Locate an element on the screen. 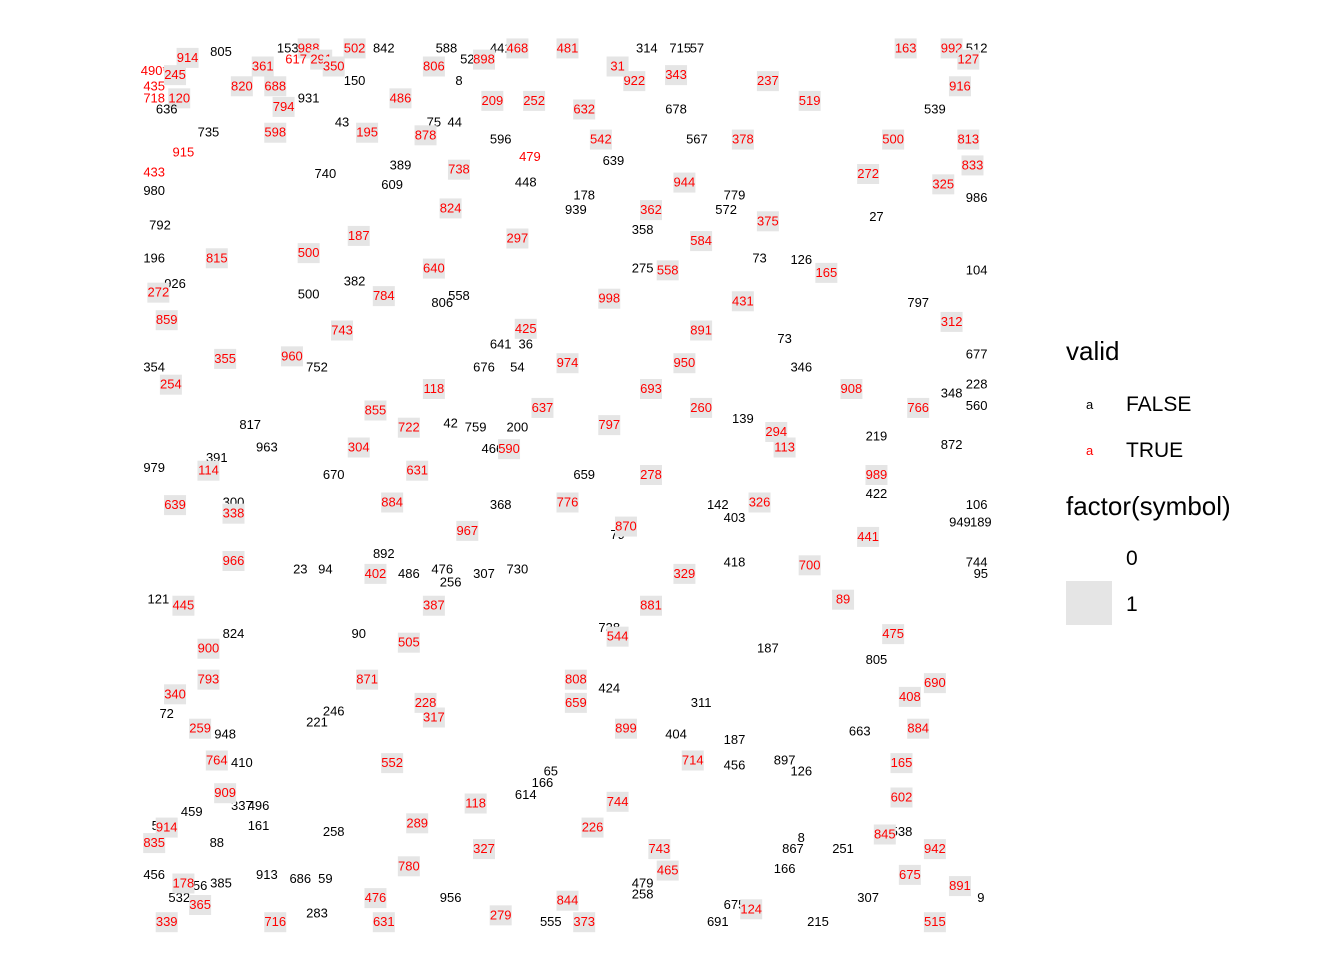  point-label: 42 is located at coordinates (450, 422).